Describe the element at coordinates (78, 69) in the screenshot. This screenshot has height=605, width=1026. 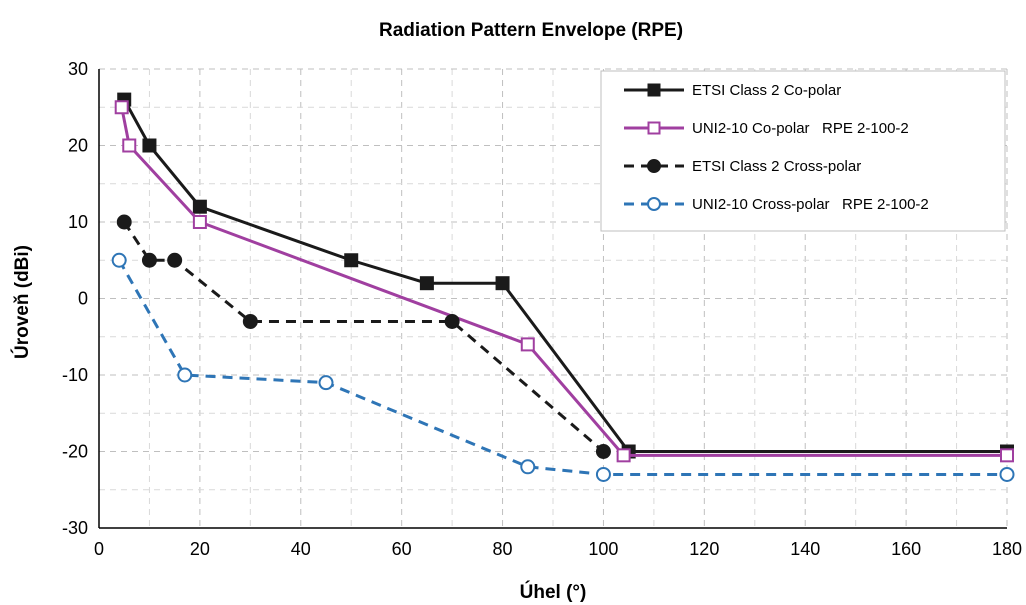
I see `y-tick-label: 30` at that location.